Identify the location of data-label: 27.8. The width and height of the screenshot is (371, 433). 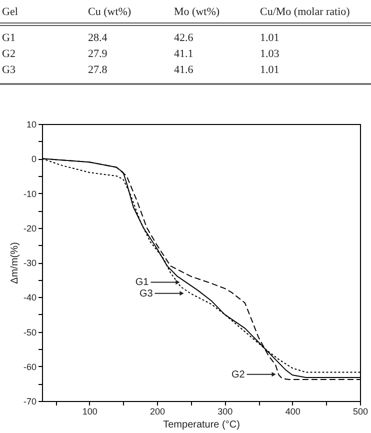
(98, 70).